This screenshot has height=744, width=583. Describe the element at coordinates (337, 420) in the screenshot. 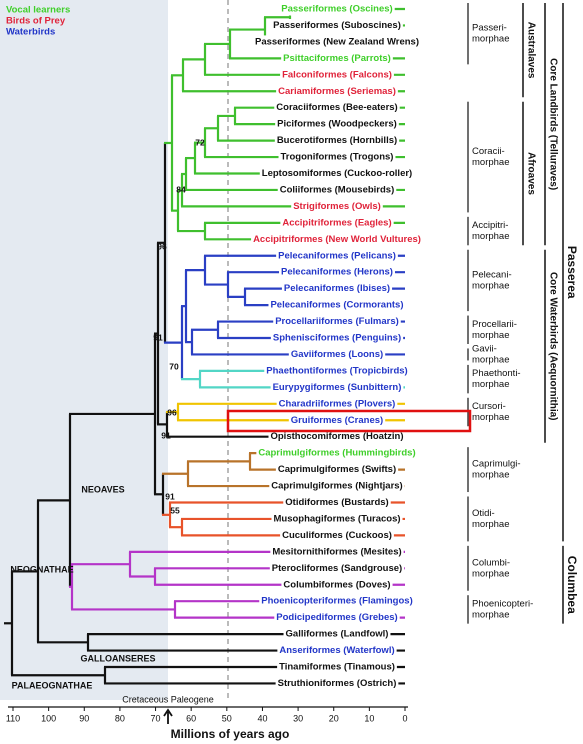

I see `tip-label: Gruiformes (Cranes)` at that location.